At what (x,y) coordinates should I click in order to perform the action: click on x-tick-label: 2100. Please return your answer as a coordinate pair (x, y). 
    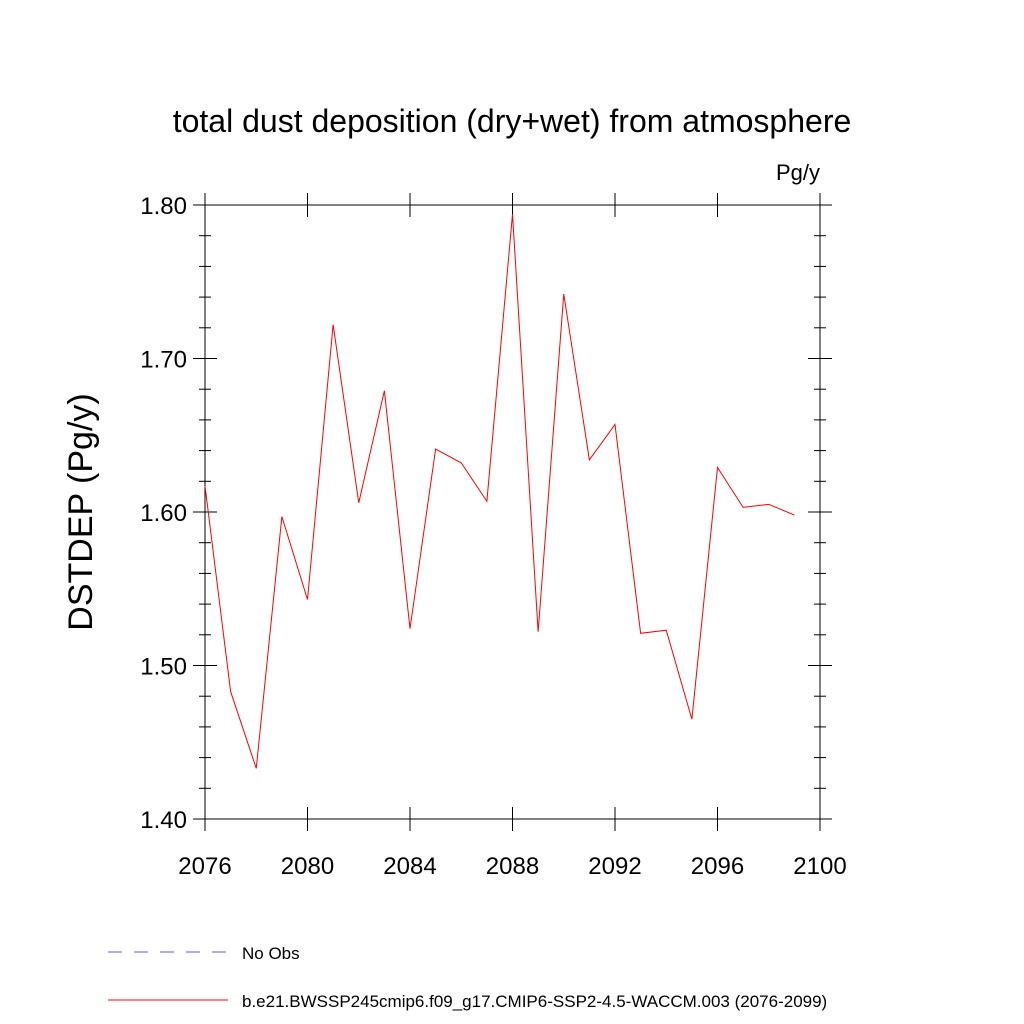
    Looking at the image, I should click on (819, 866).